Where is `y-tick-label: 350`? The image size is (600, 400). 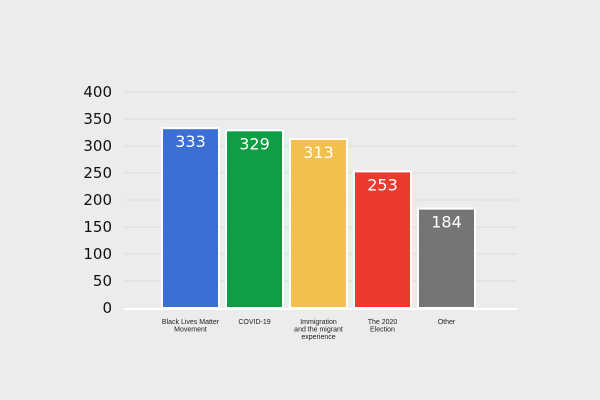
y-tick-label: 350 is located at coordinates (97, 119).